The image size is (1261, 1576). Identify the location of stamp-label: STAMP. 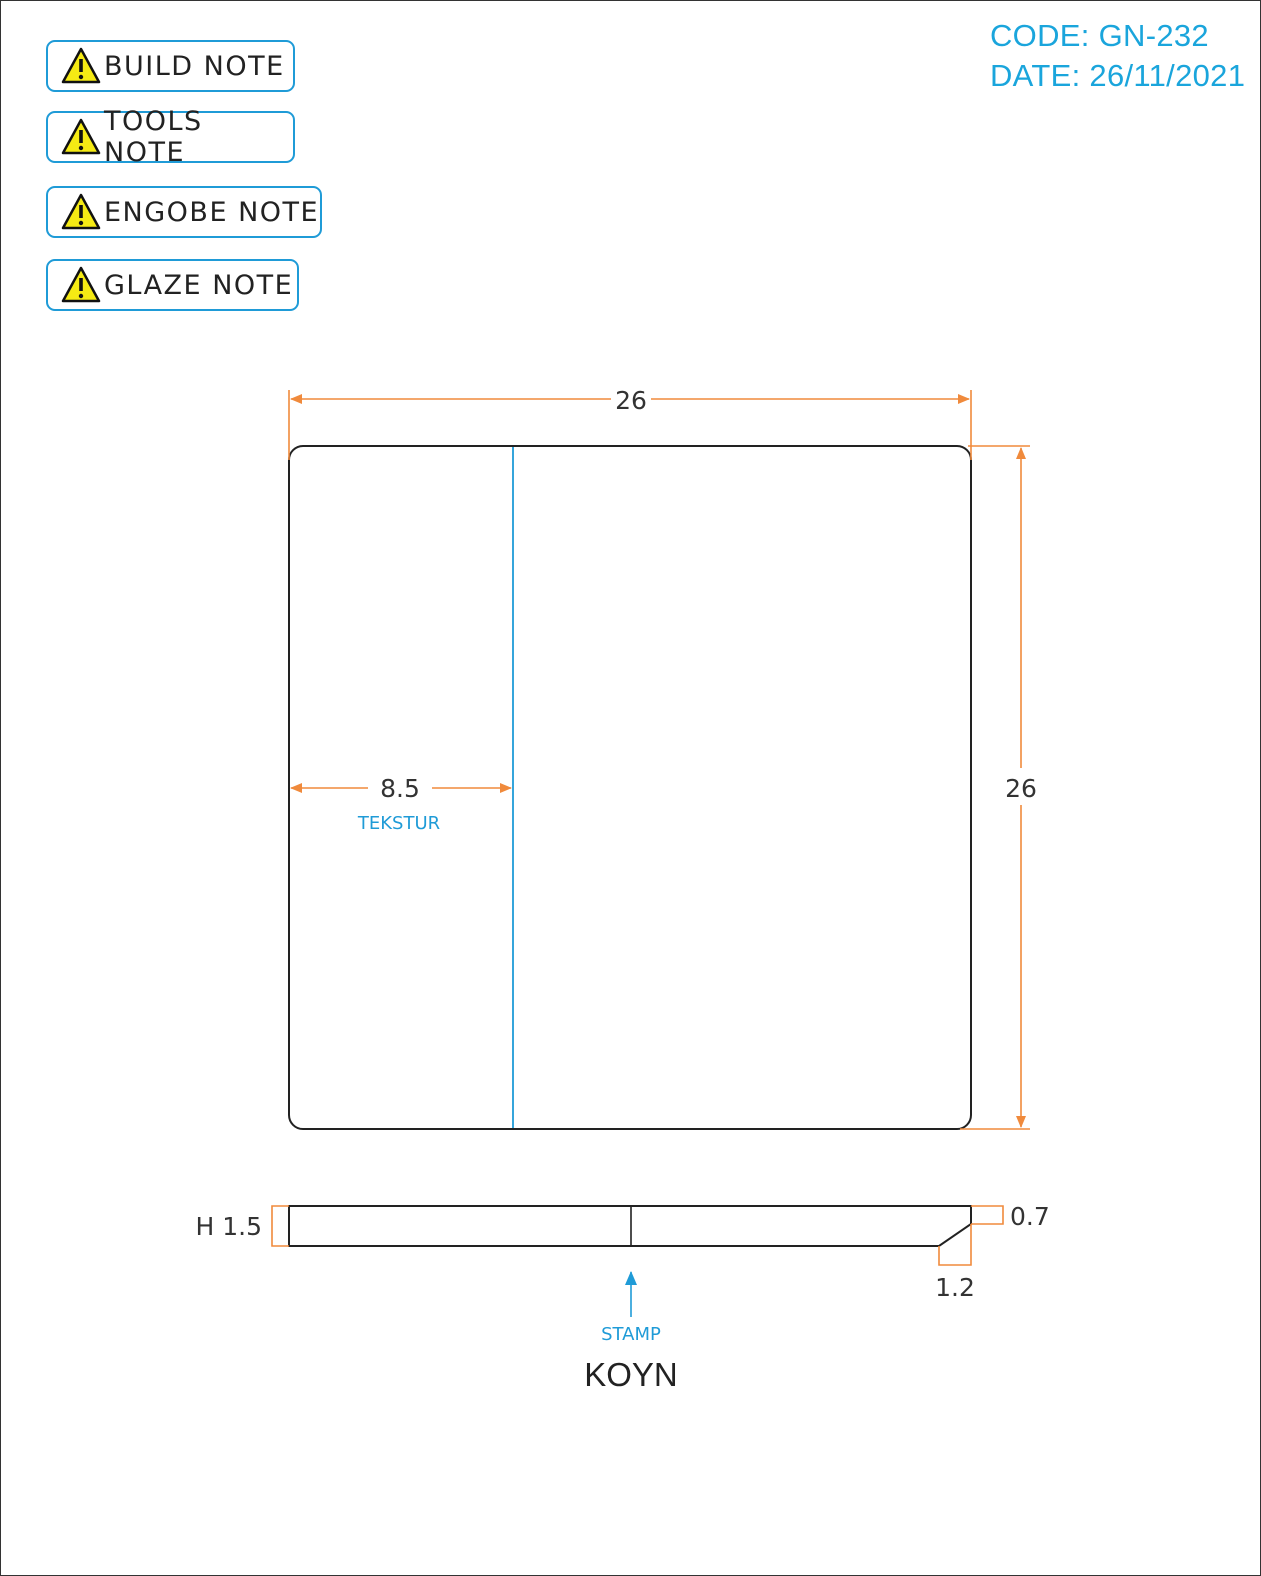
(631, 1334).